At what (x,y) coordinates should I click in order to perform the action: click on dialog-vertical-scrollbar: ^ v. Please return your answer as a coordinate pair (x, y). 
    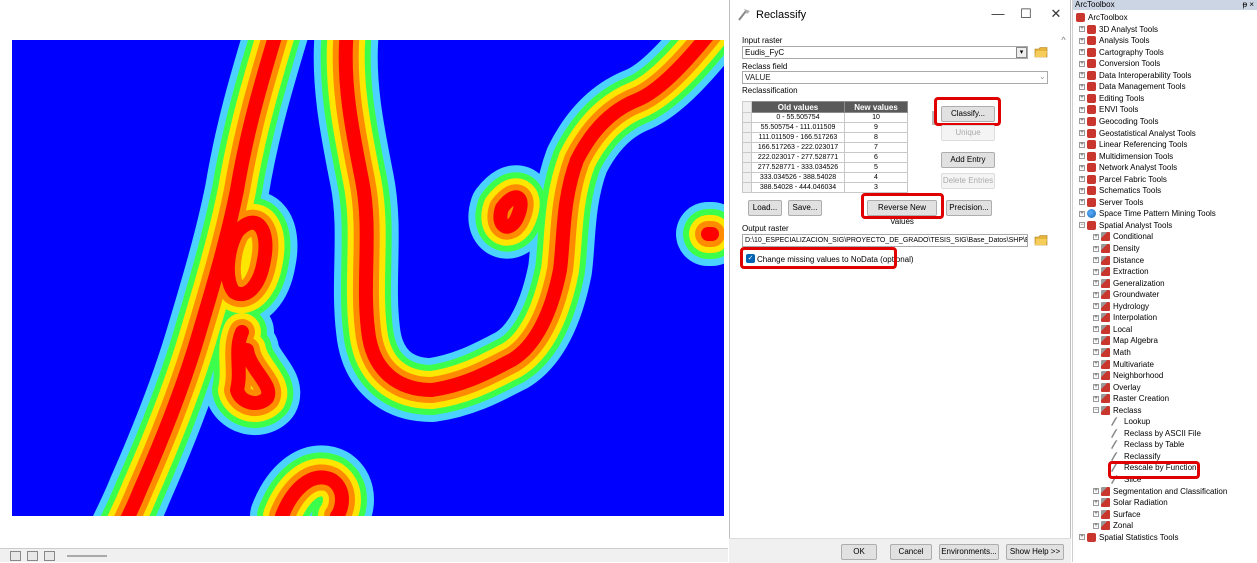
    Looking at the image, I should click on (1063, 297).